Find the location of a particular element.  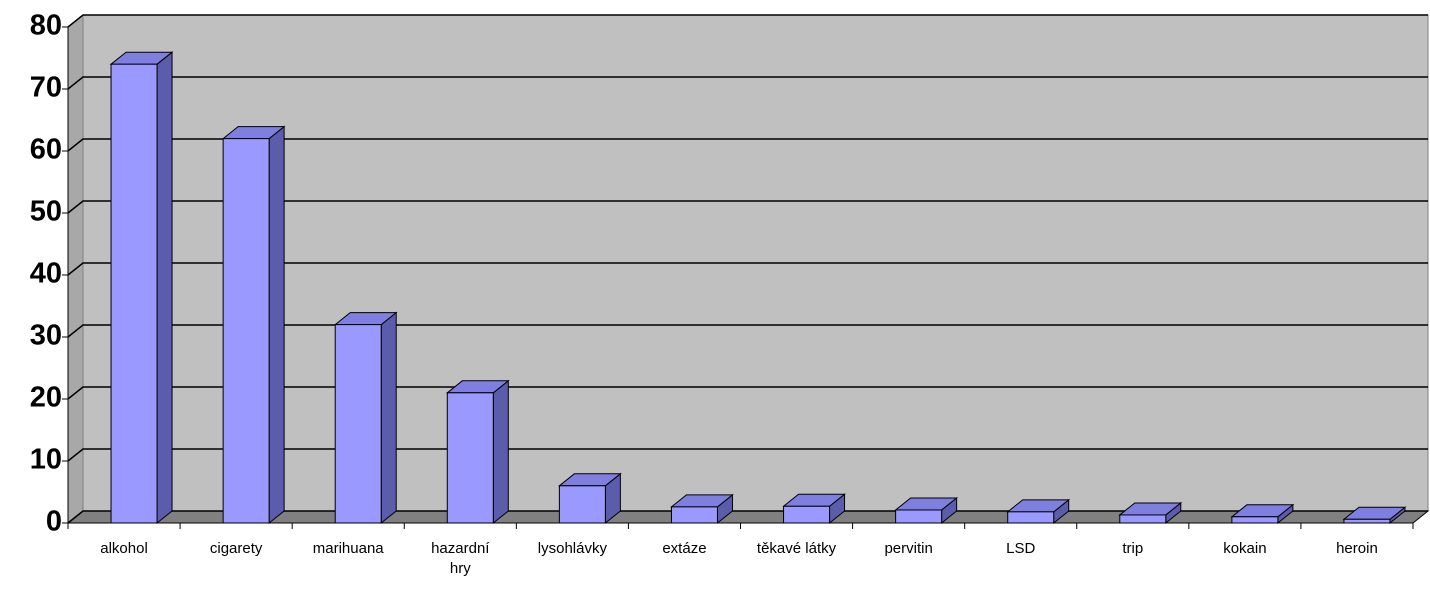

x-tick-label: kokain is located at coordinates (1245, 548).